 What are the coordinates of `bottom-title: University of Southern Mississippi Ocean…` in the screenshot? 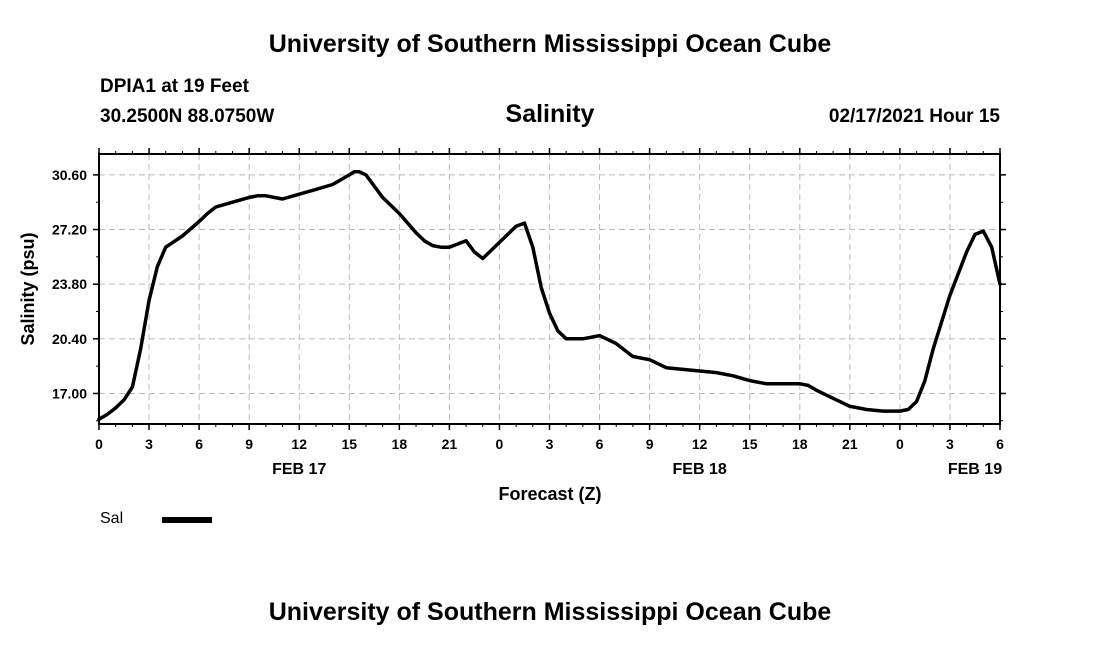 It's located at (550, 612).